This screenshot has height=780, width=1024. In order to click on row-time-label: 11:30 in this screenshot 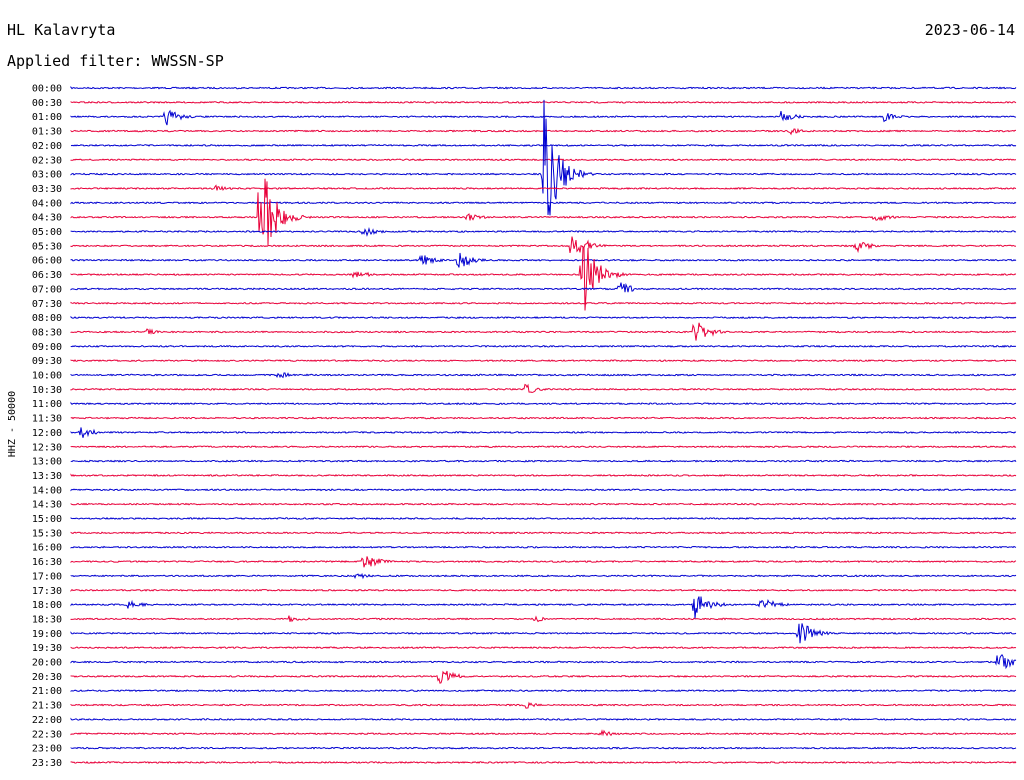, I will do `click(47, 419)`.